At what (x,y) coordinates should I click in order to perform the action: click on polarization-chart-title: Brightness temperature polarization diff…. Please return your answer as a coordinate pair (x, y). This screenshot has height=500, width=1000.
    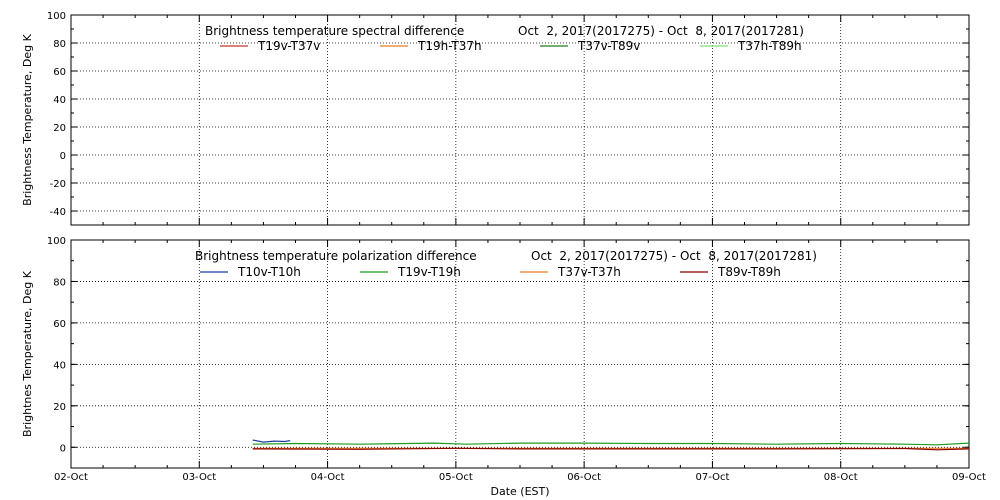
    Looking at the image, I should click on (336, 256).